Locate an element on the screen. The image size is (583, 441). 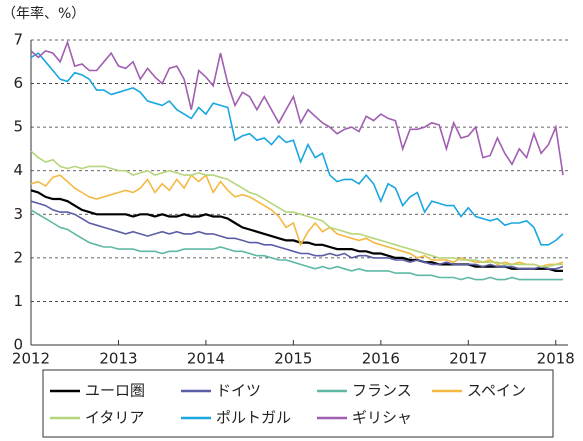
legend-box is located at coordinates (298, 403).